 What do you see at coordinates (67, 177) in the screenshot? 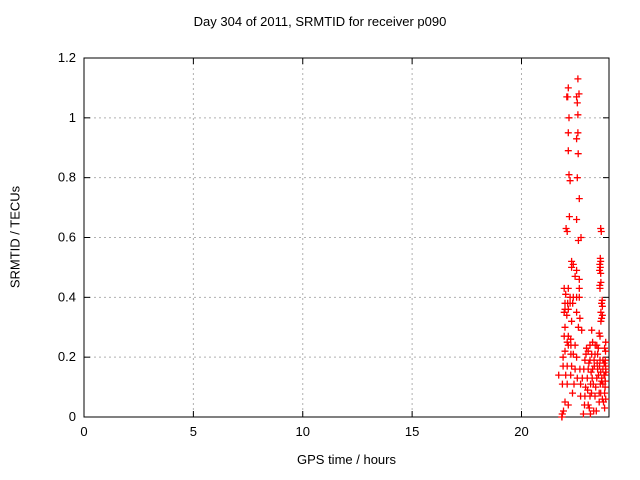
I see `y-tick-label: 0.8` at bounding box center [67, 177].